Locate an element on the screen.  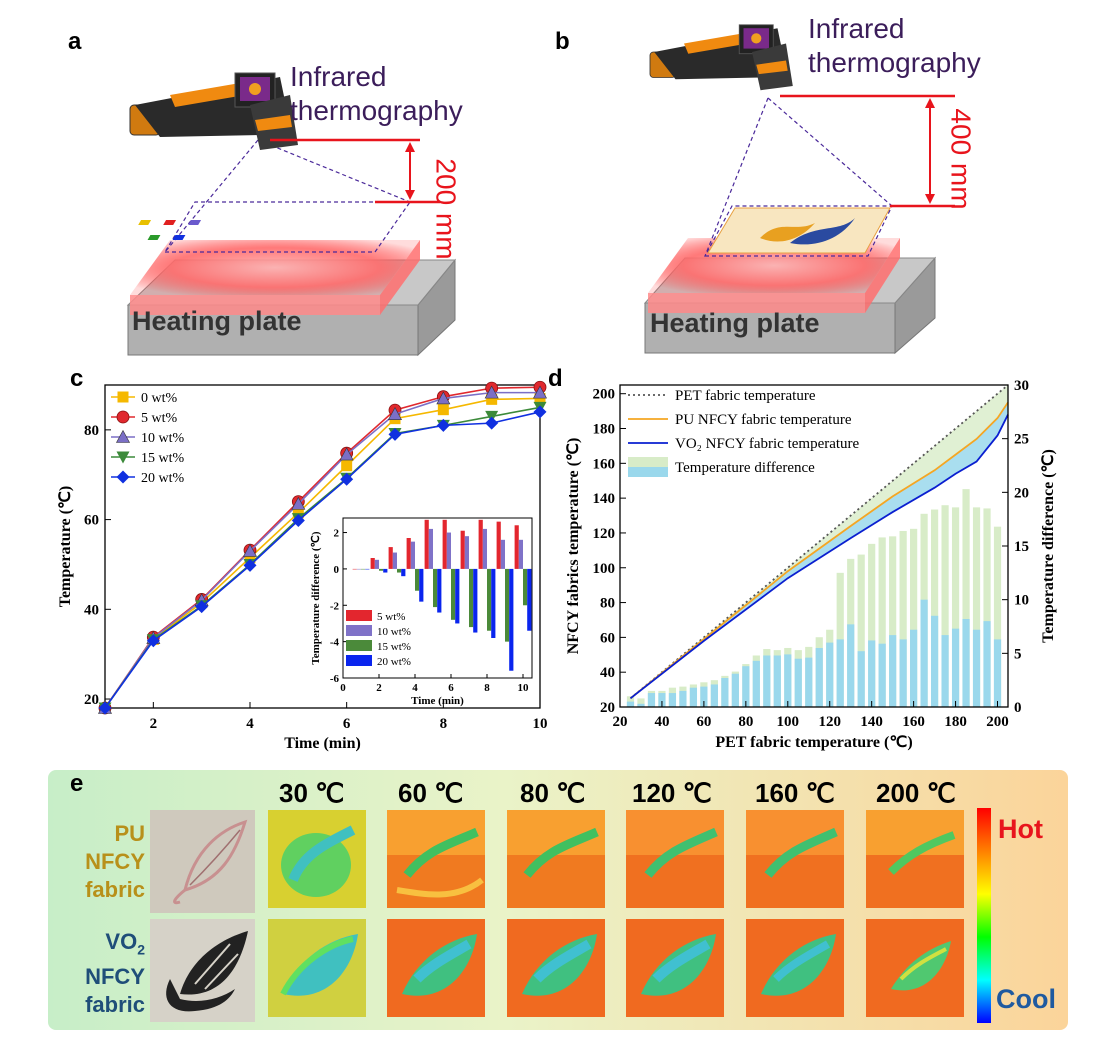
y-tick-label: 120 is located at coordinates (604, 534).